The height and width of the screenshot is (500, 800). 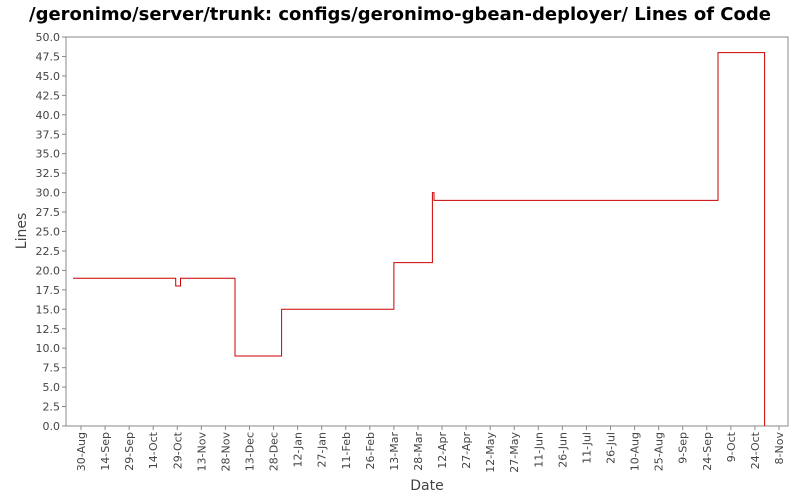 I want to click on y-tick-label: 17.5, so click(x=48, y=290).